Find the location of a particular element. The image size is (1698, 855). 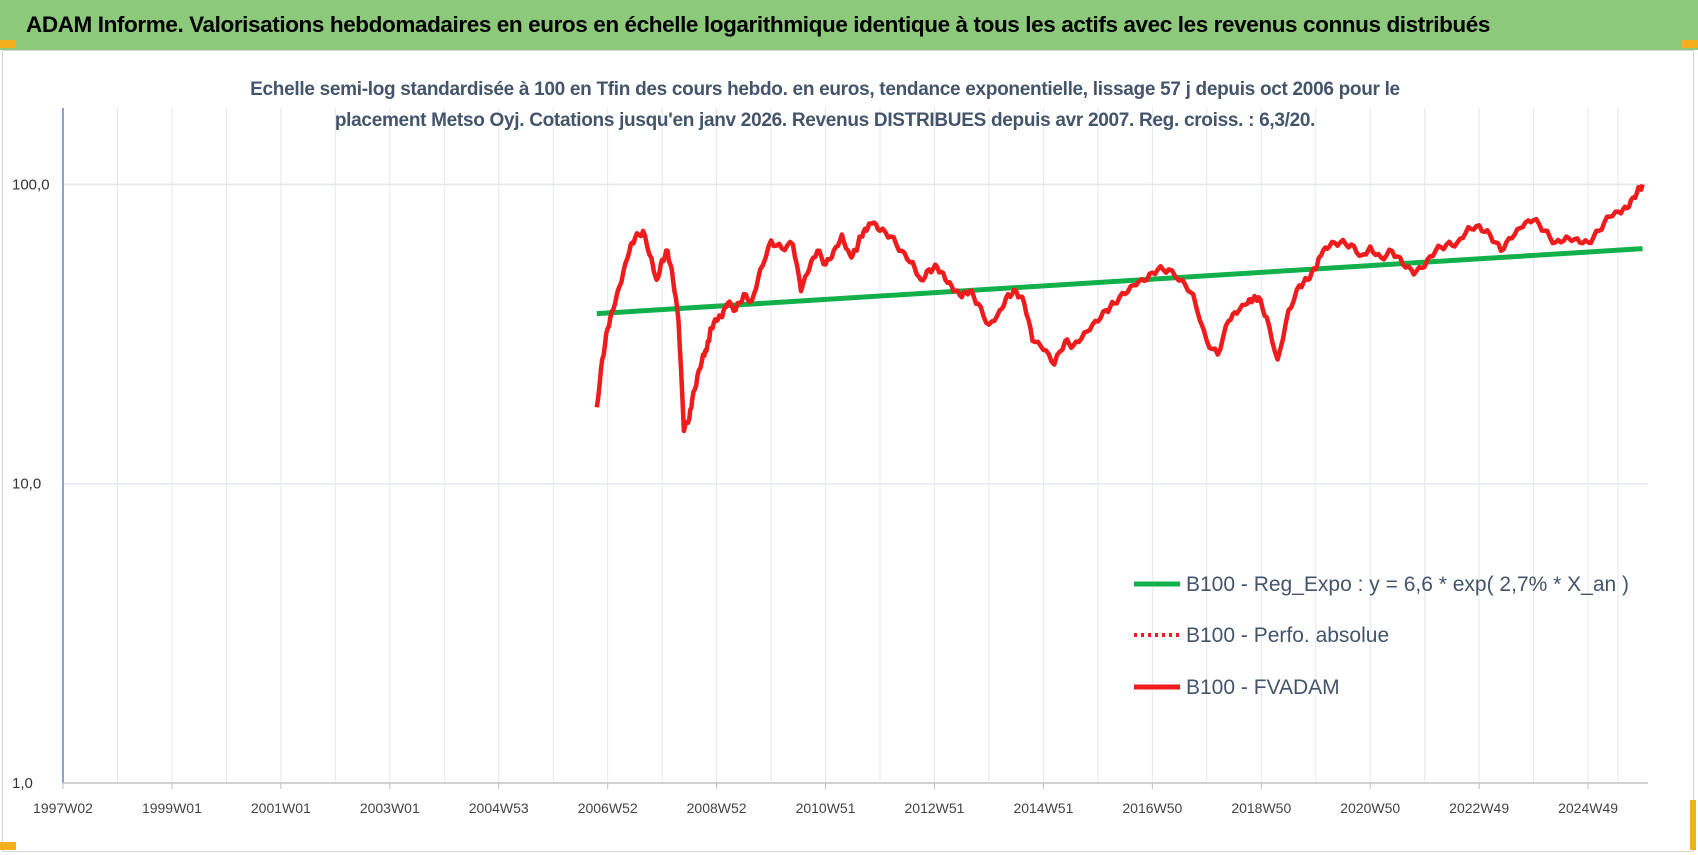

x-tick-label: 2008W52 is located at coordinates (717, 808).